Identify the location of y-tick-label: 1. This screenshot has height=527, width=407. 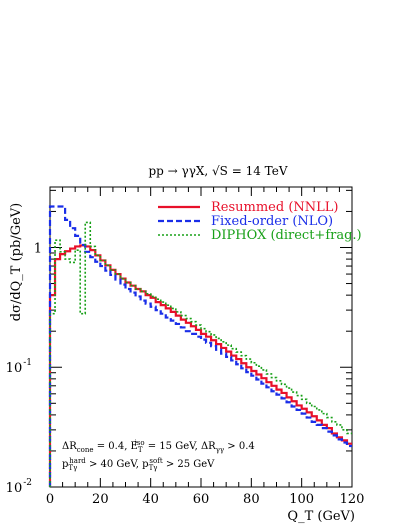
(38, 248).